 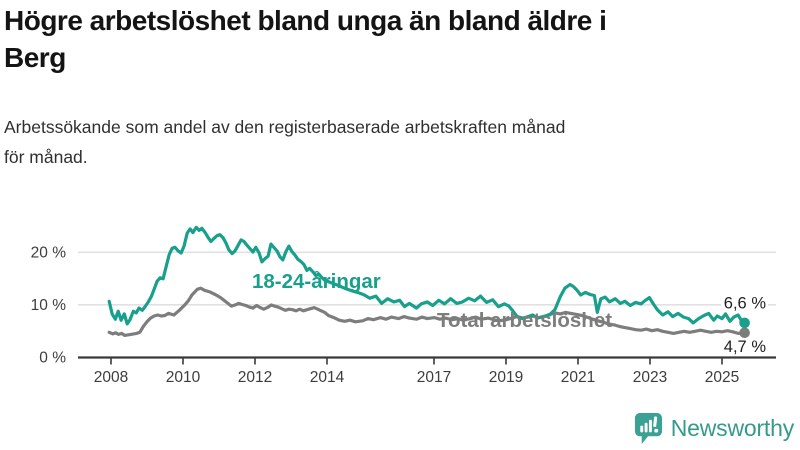 I want to click on x-tick-label-2021: 2021, so click(x=578, y=377).